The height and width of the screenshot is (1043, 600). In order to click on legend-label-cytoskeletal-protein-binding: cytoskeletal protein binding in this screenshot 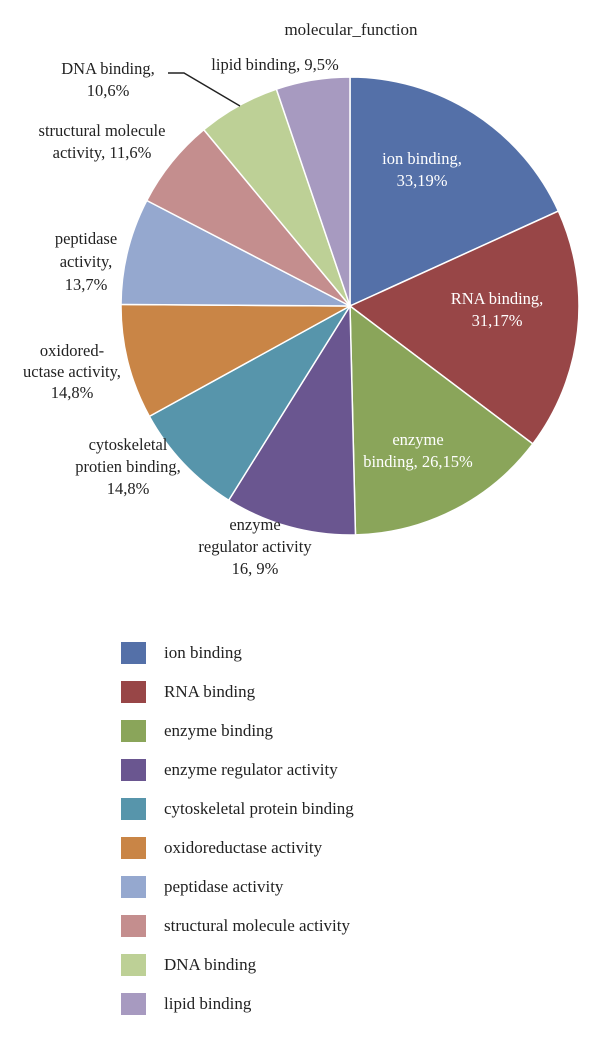, I will do `click(259, 808)`.